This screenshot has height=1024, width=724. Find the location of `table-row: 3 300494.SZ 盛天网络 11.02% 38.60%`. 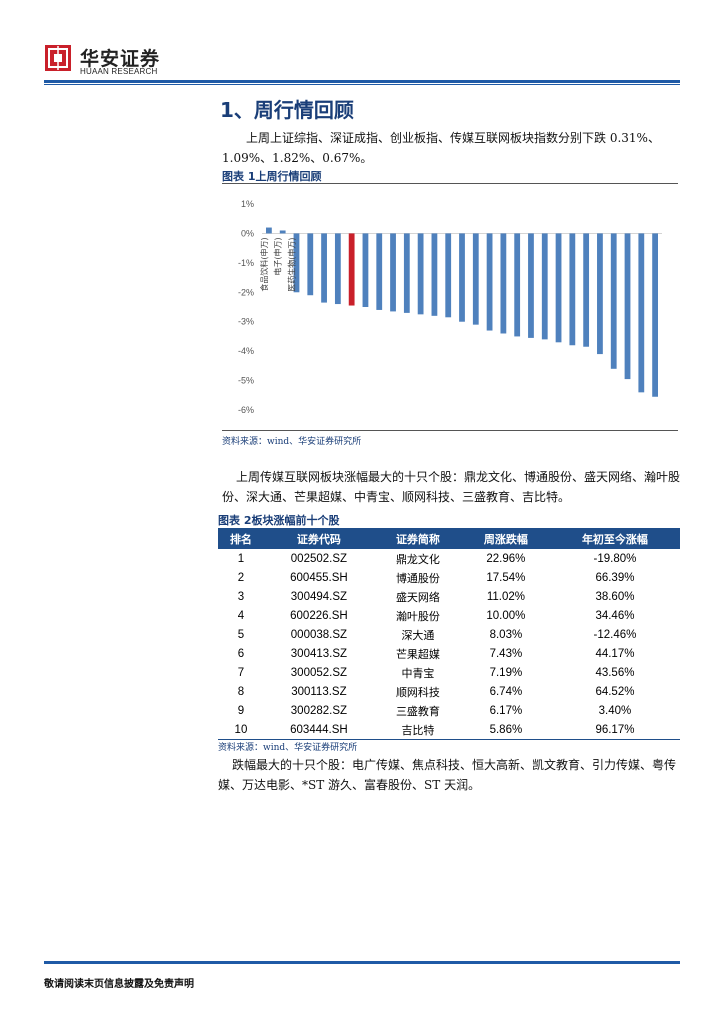

table-row: 3 300494.SZ 盛天网络 11.02% 38.60% is located at coordinates (449, 596).